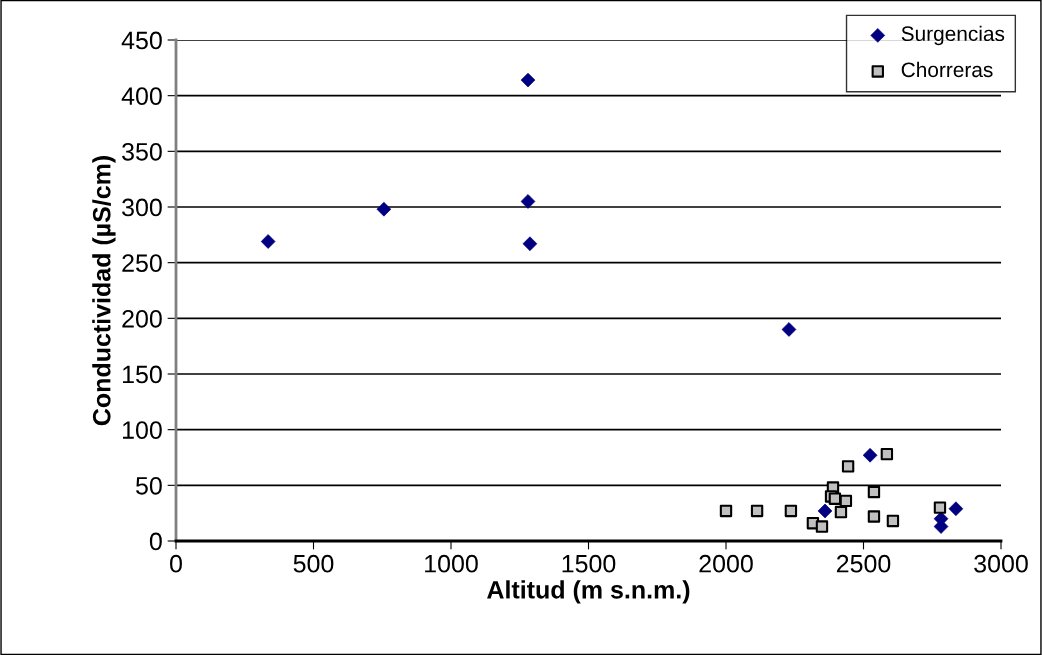  What do you see at coordinates (142, 430) in the screenshot?
I see `y-tick-label: 100` at bounding box center [142, 430].